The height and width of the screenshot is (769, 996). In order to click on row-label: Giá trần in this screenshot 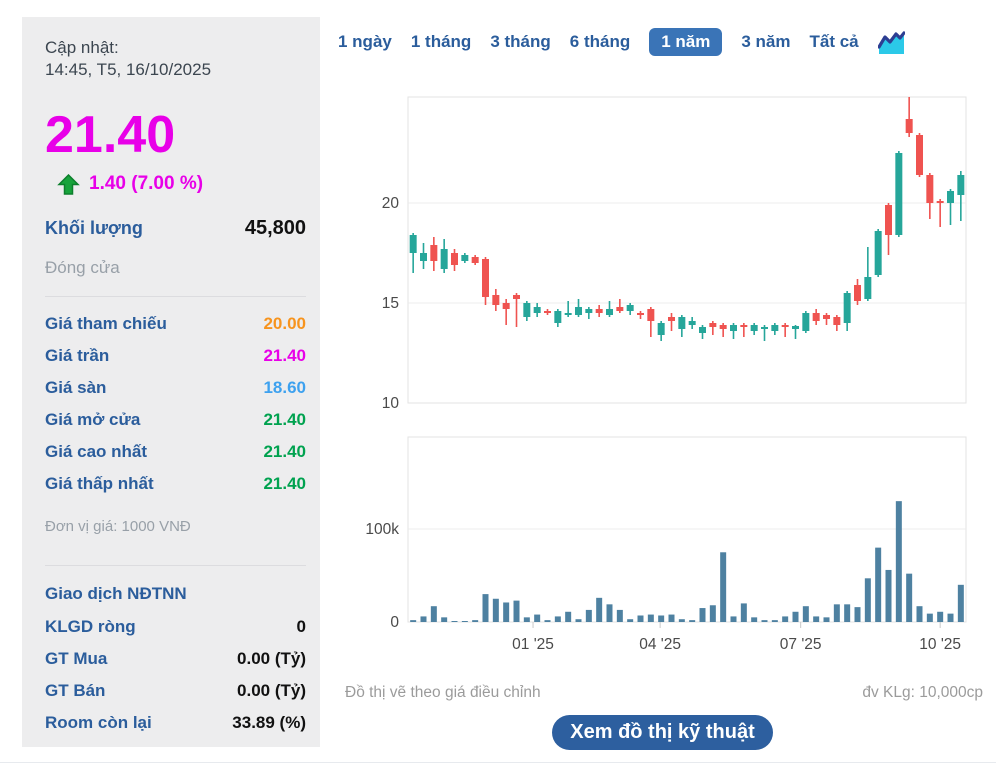, I will do `click(77, 355)`.